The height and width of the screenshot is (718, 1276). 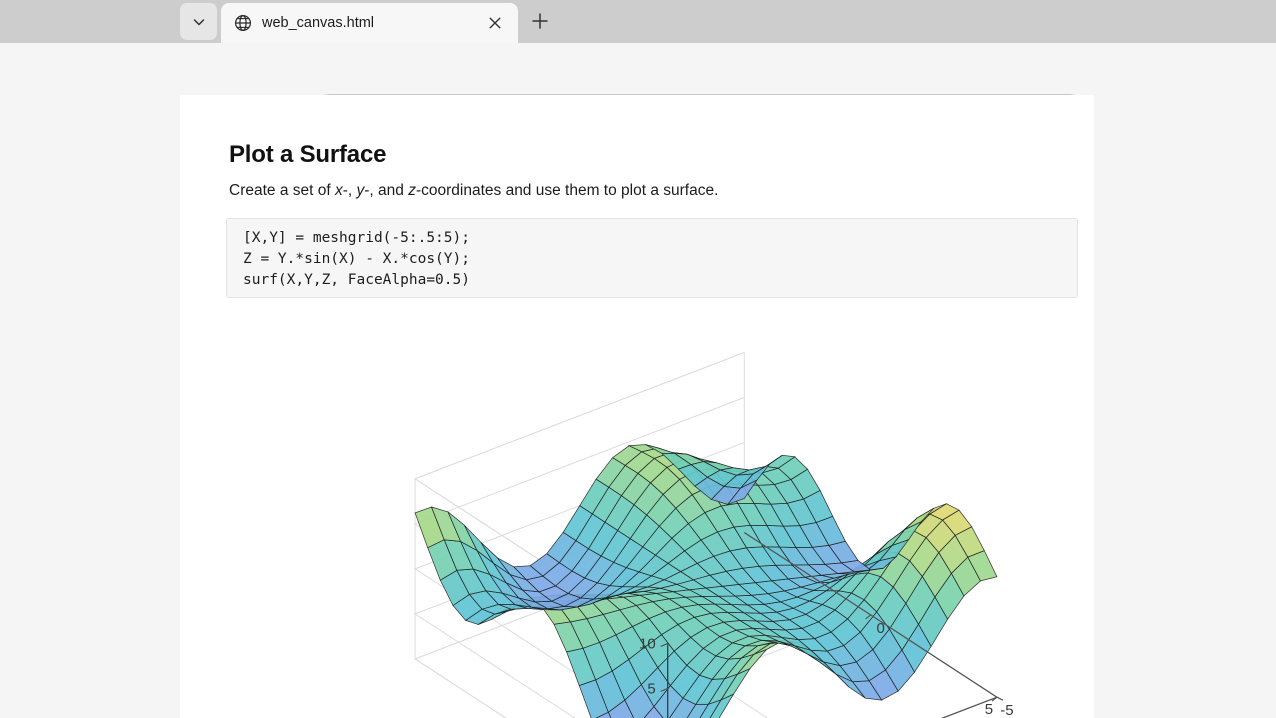 What do you see at coordinates (318, 23) in the screenshot?
I see `tab-title: web_canvas.html` at bounding box center [318, 23].